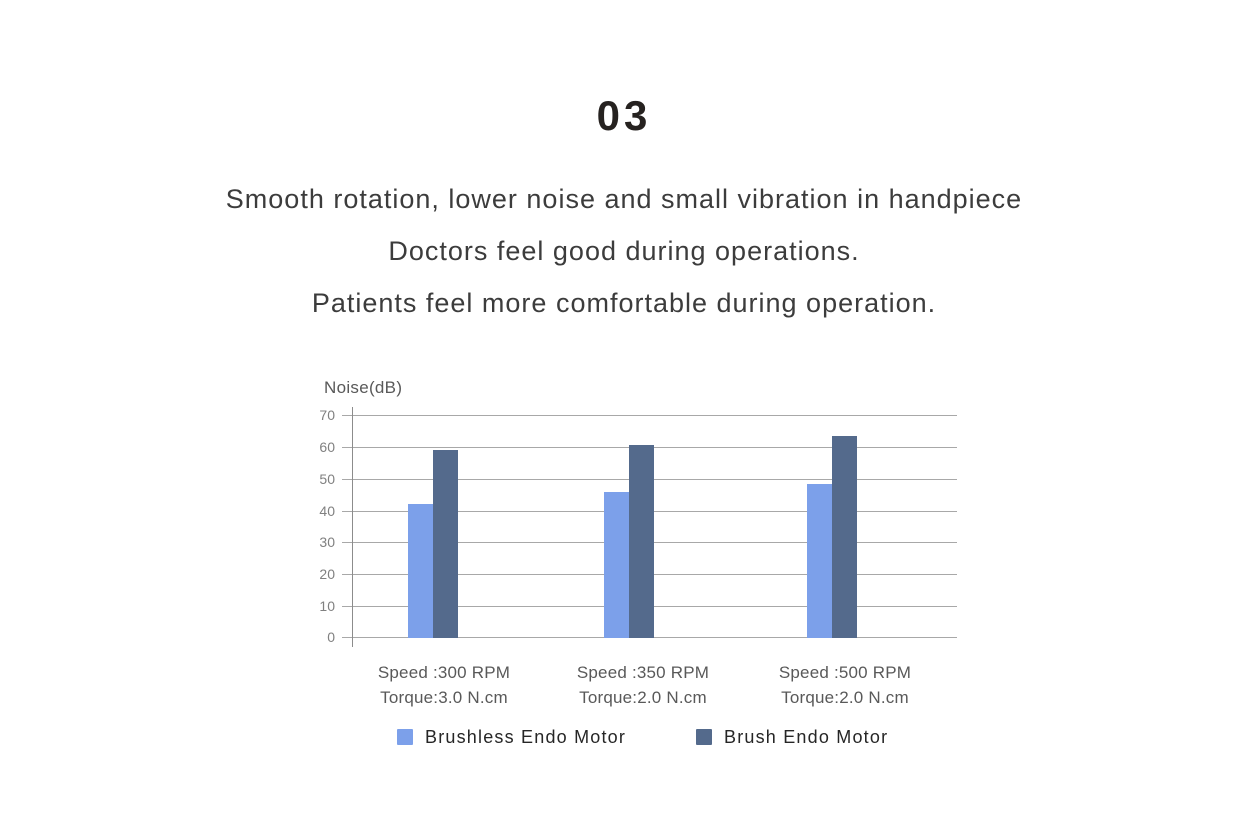  Describe the element at coordinates (327, 479) in the screenshot. I see `y-tick-50: 50` at that location.